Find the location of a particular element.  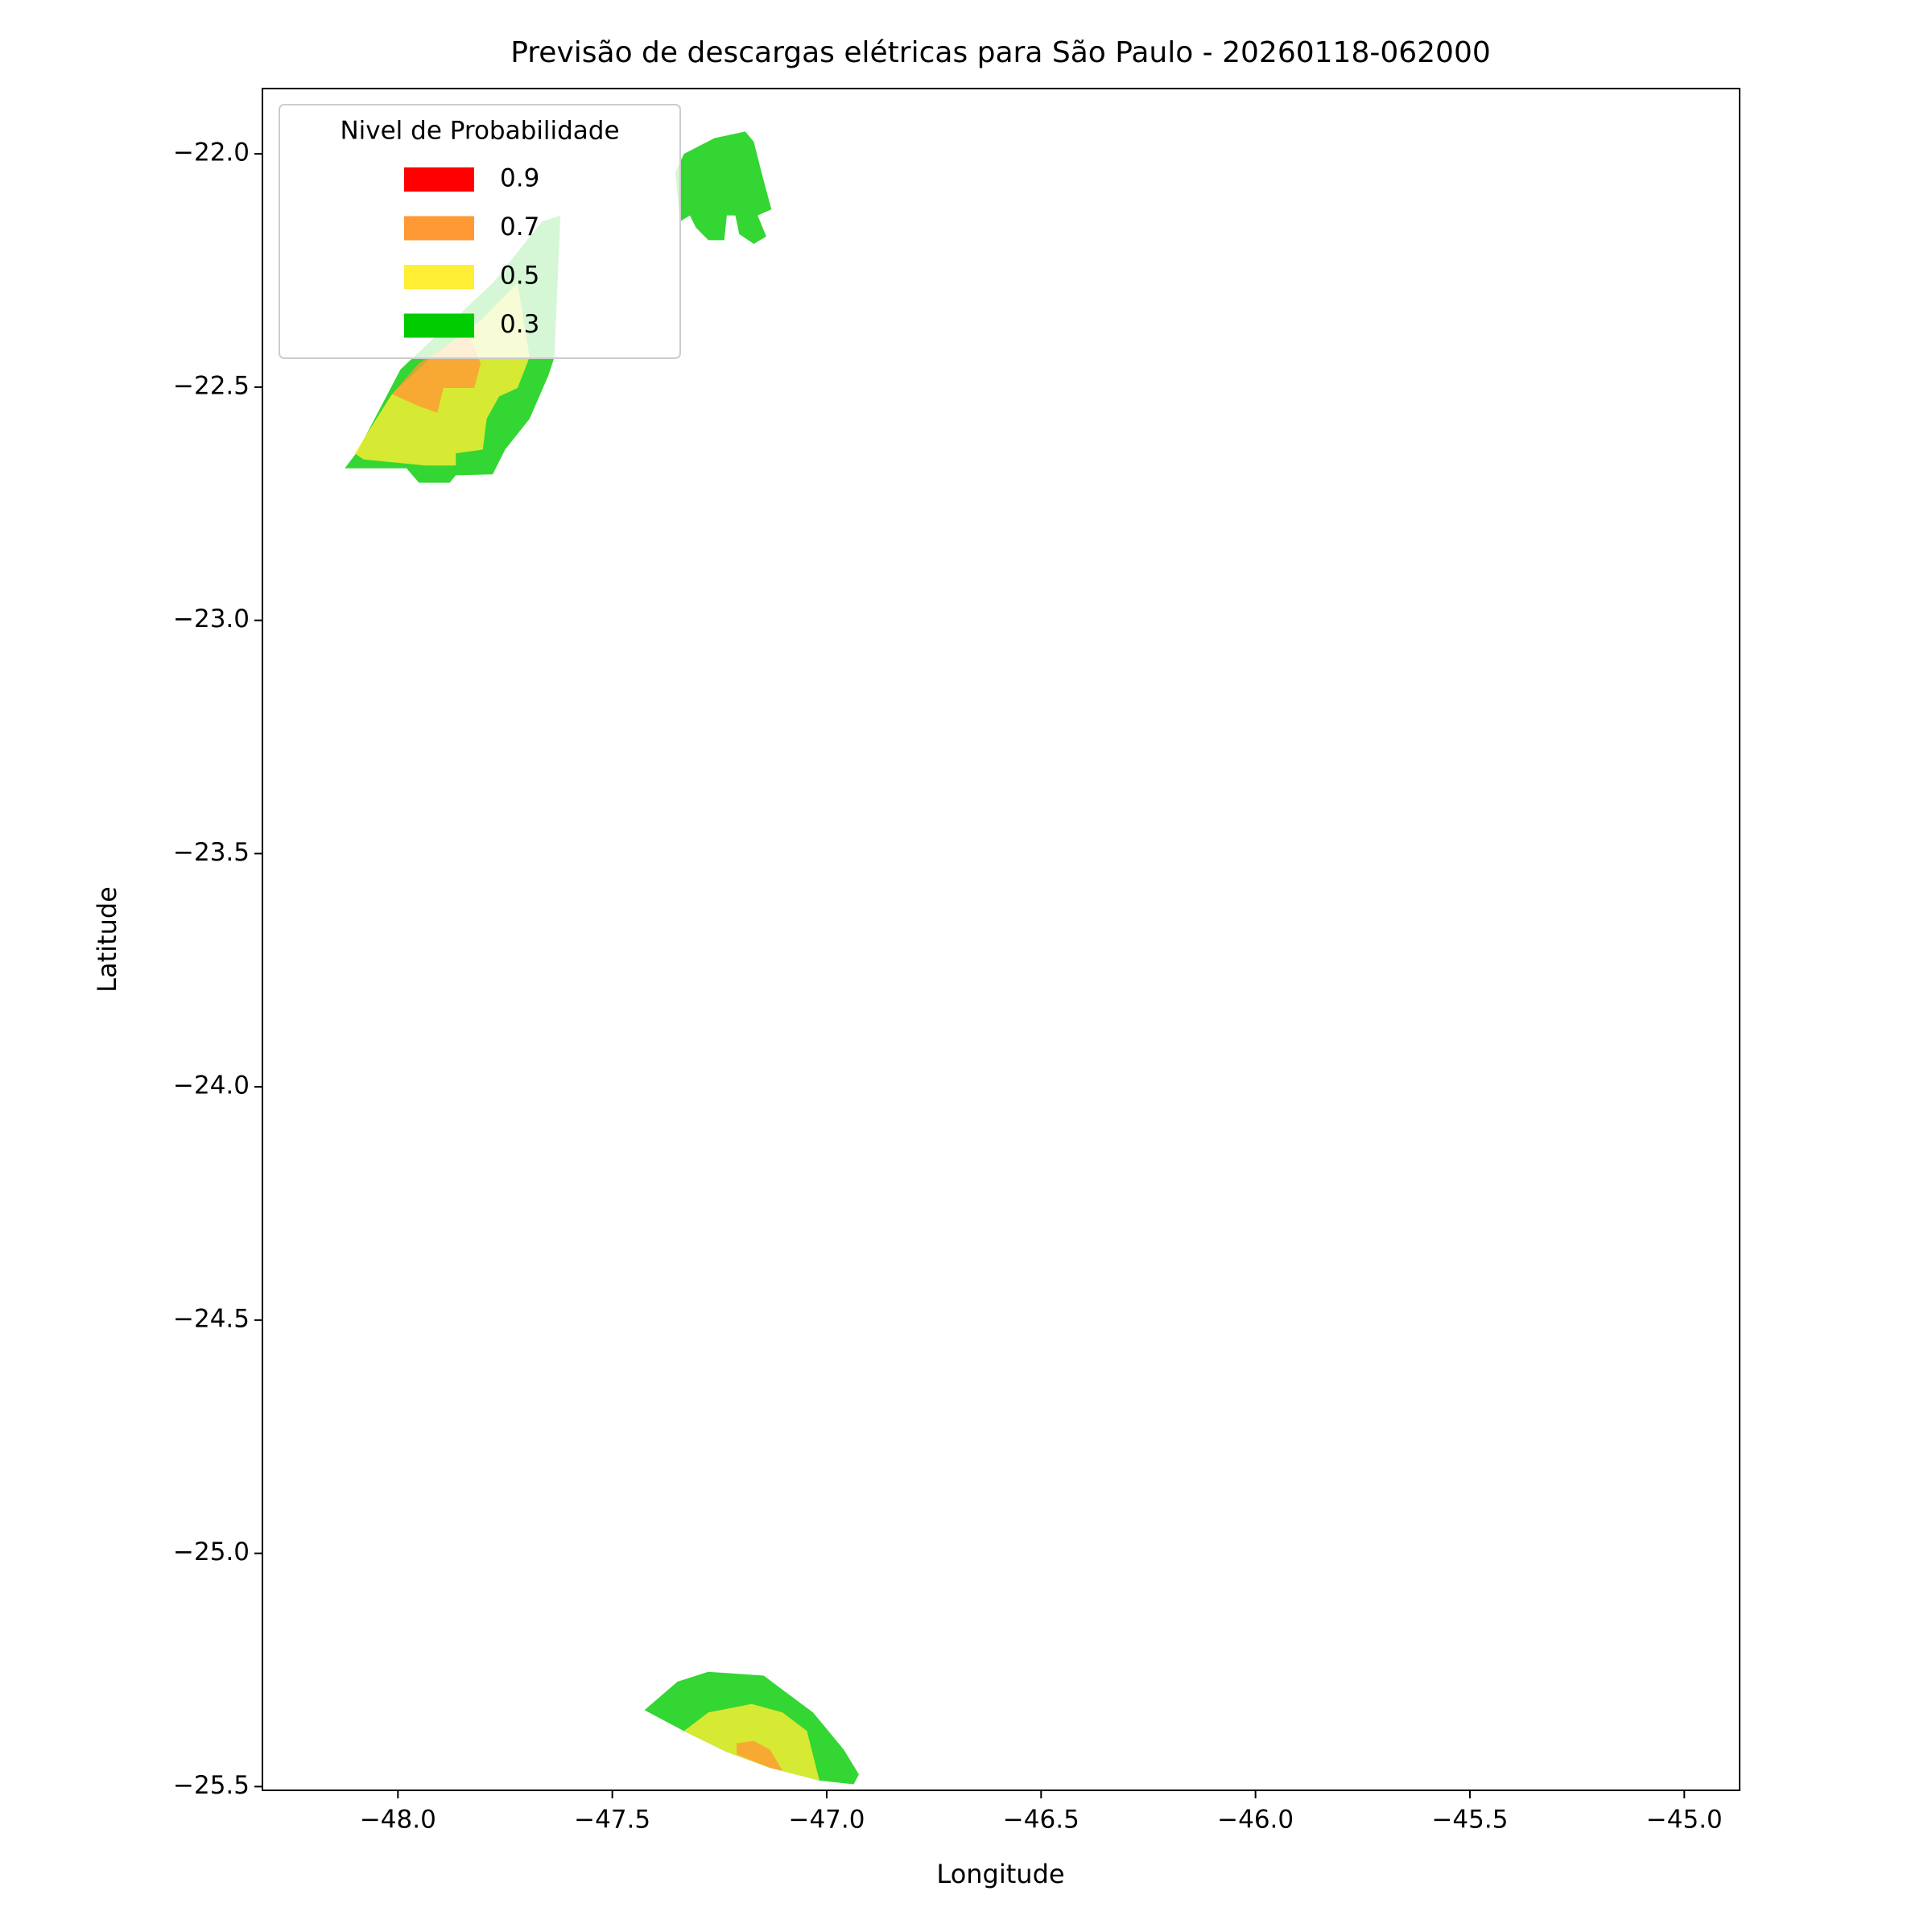

x-axis-label: Longitude is located at coordinates (1000, 1874).